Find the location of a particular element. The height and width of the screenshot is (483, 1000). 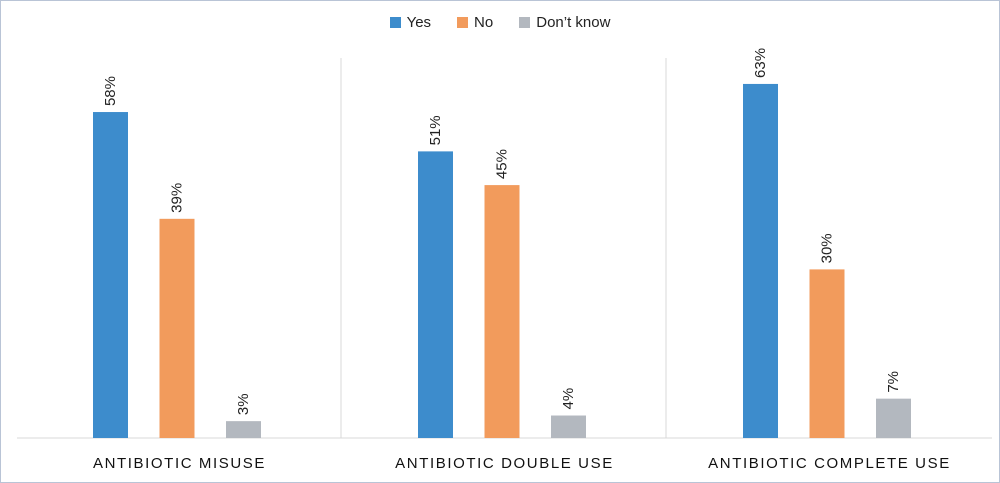

category-label: ANTIBIOTIC DOUBLE USE is located at coordinates (504, 463).